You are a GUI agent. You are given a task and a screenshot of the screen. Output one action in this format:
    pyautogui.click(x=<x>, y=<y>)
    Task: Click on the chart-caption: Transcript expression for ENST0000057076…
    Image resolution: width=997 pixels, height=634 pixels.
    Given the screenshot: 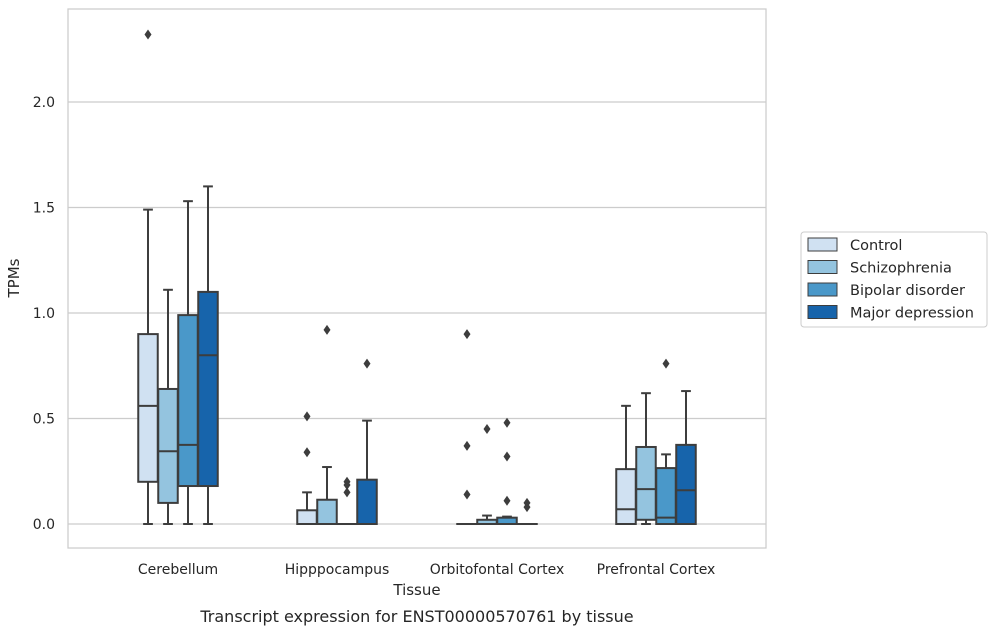 What is the action you would take?
    pyautogui.click(x=416, y=616)
    